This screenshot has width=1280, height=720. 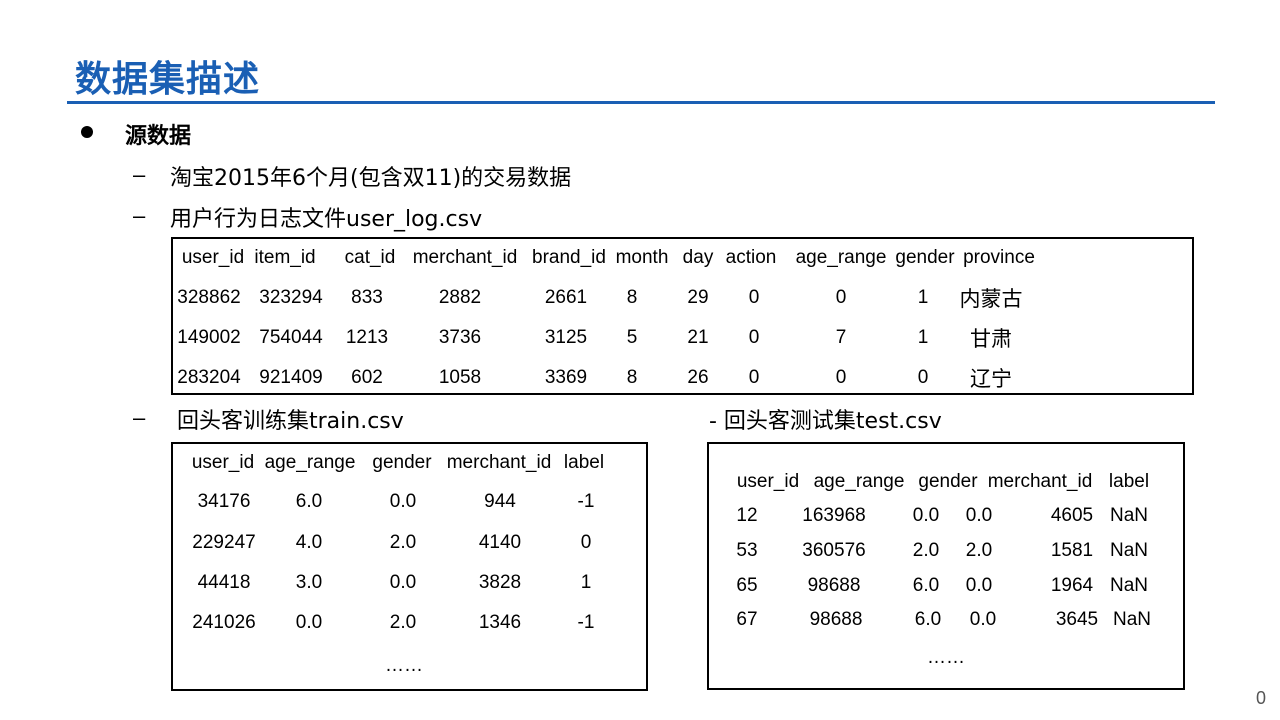 What do you see at coordinates (698, 297) in the screenshot?
I see `user-log-cell: 29` at bounding box center [698, 297].